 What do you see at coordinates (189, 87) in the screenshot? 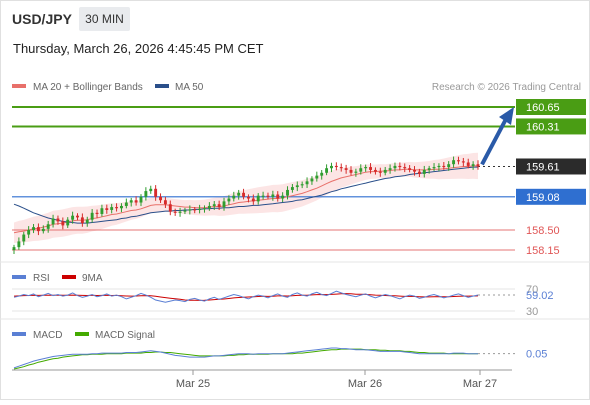
I see `legend-ma50-label: MA 50` at bounding box center [189, 87].